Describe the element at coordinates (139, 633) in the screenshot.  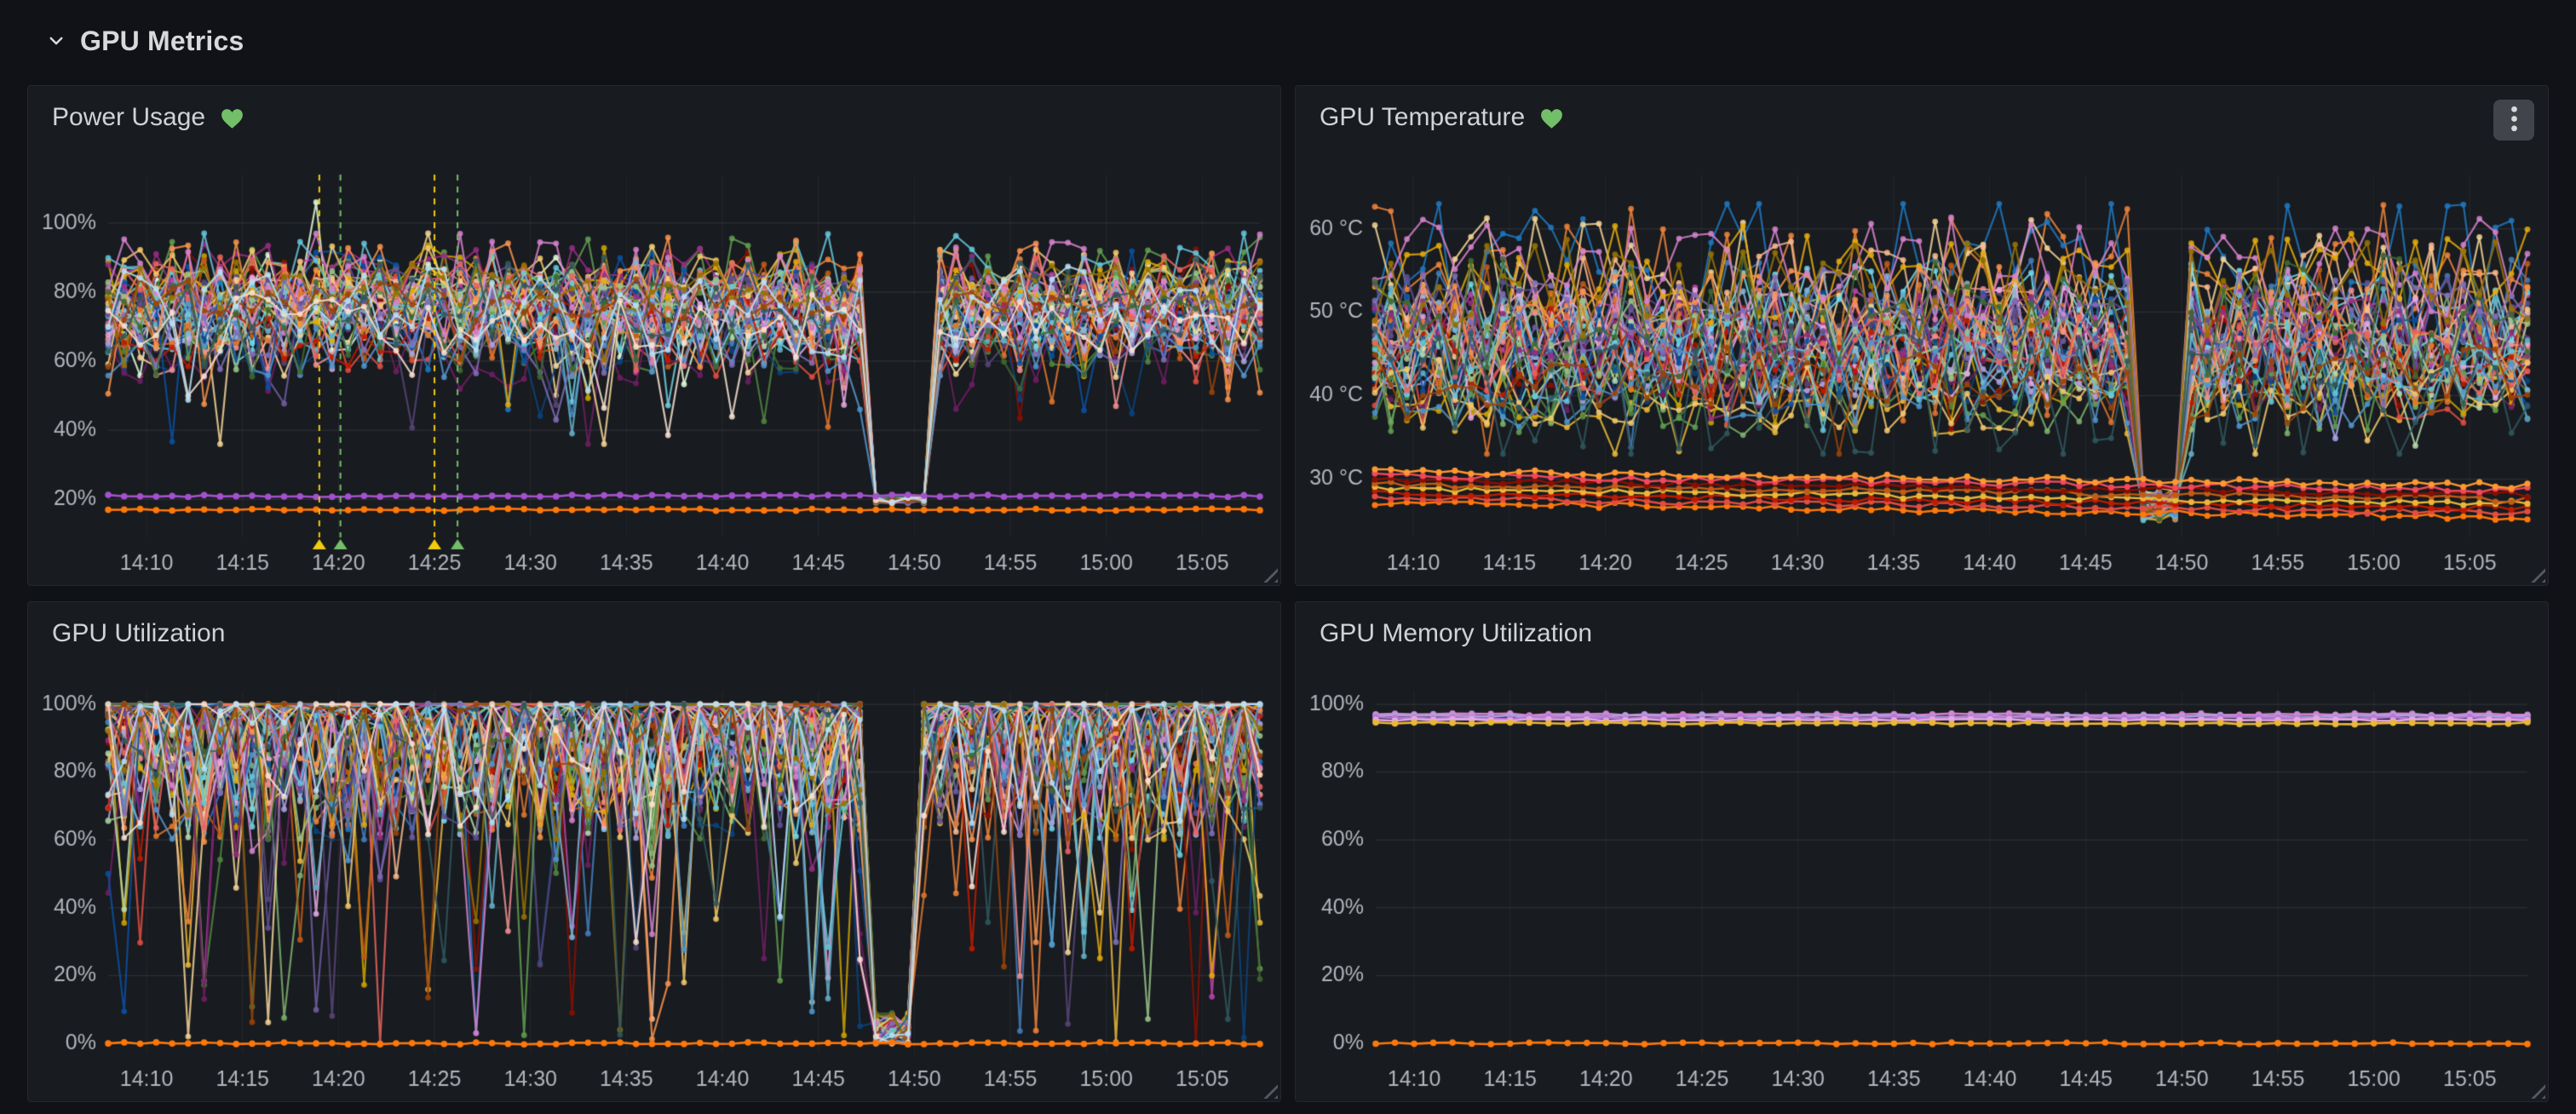
I see `panel-title: GPU Utilization` at that location.